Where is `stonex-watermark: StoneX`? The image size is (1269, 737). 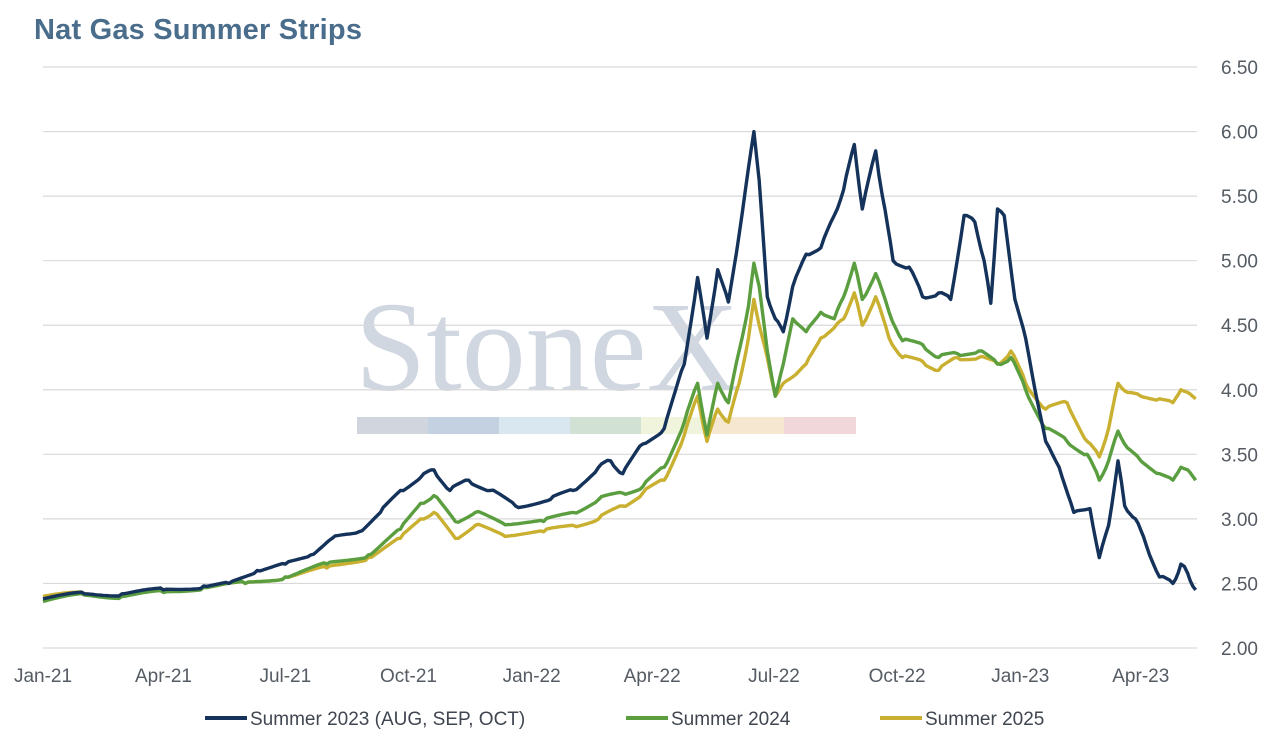
stonex-watermark: StoneX is located at coordinates (605, 355).